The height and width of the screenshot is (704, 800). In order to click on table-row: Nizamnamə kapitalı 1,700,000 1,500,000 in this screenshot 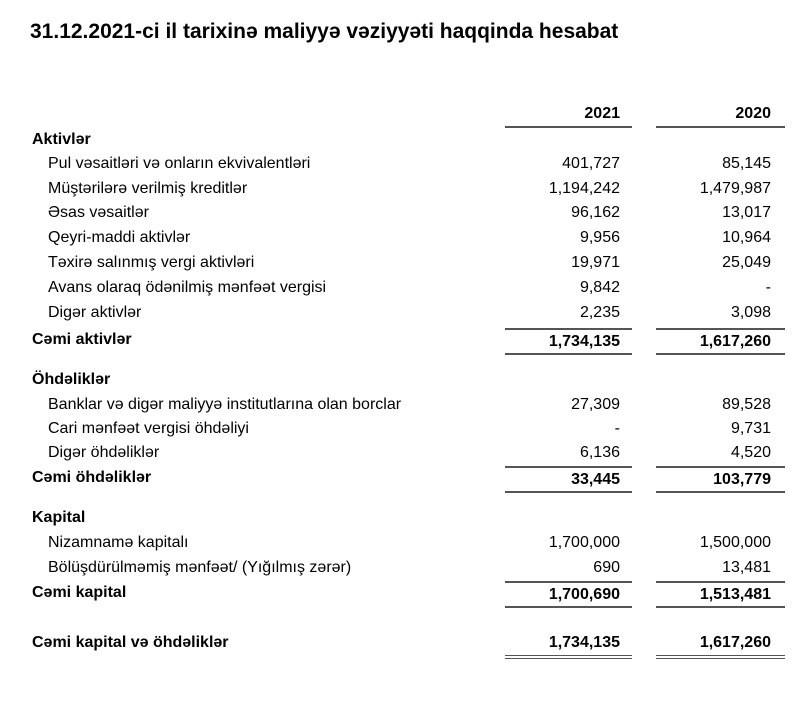, I will do `click(400, 543)`.